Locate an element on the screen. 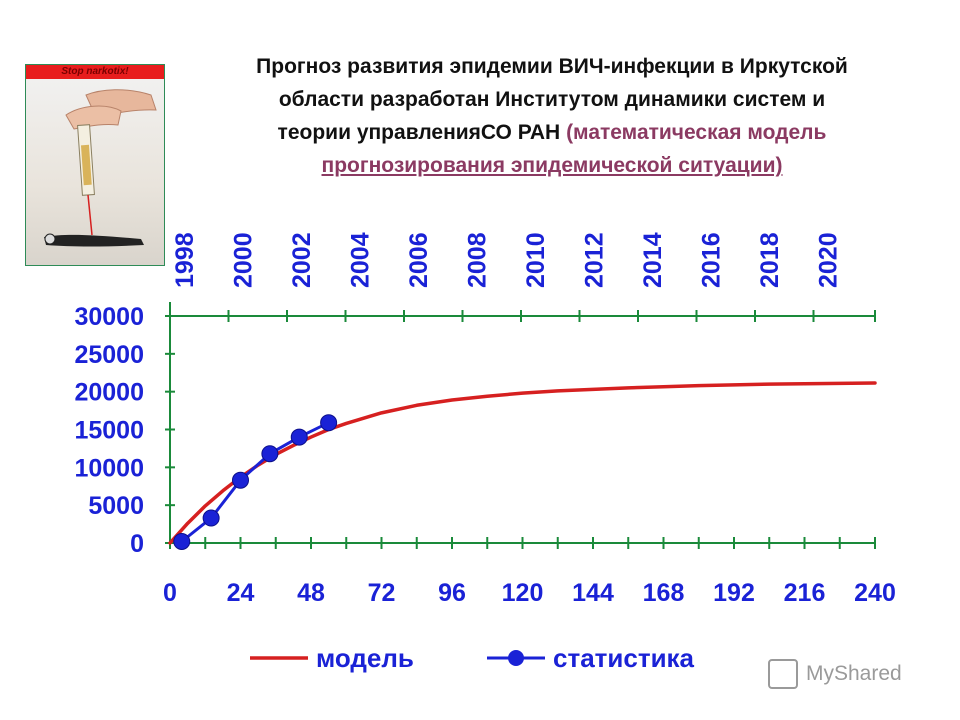 The width and height of the screenshot is (960, 720). myshared-watermark: MyShared is located at coordinates (835, 674).